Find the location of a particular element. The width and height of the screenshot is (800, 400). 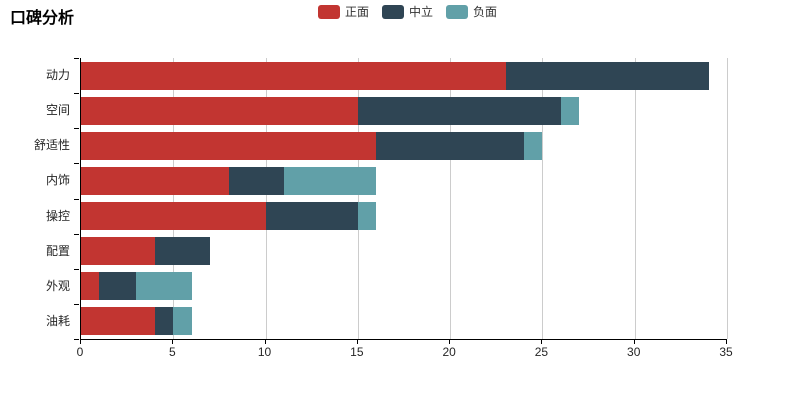

x-axis-label: 10 is located at coordinates (264, 352).